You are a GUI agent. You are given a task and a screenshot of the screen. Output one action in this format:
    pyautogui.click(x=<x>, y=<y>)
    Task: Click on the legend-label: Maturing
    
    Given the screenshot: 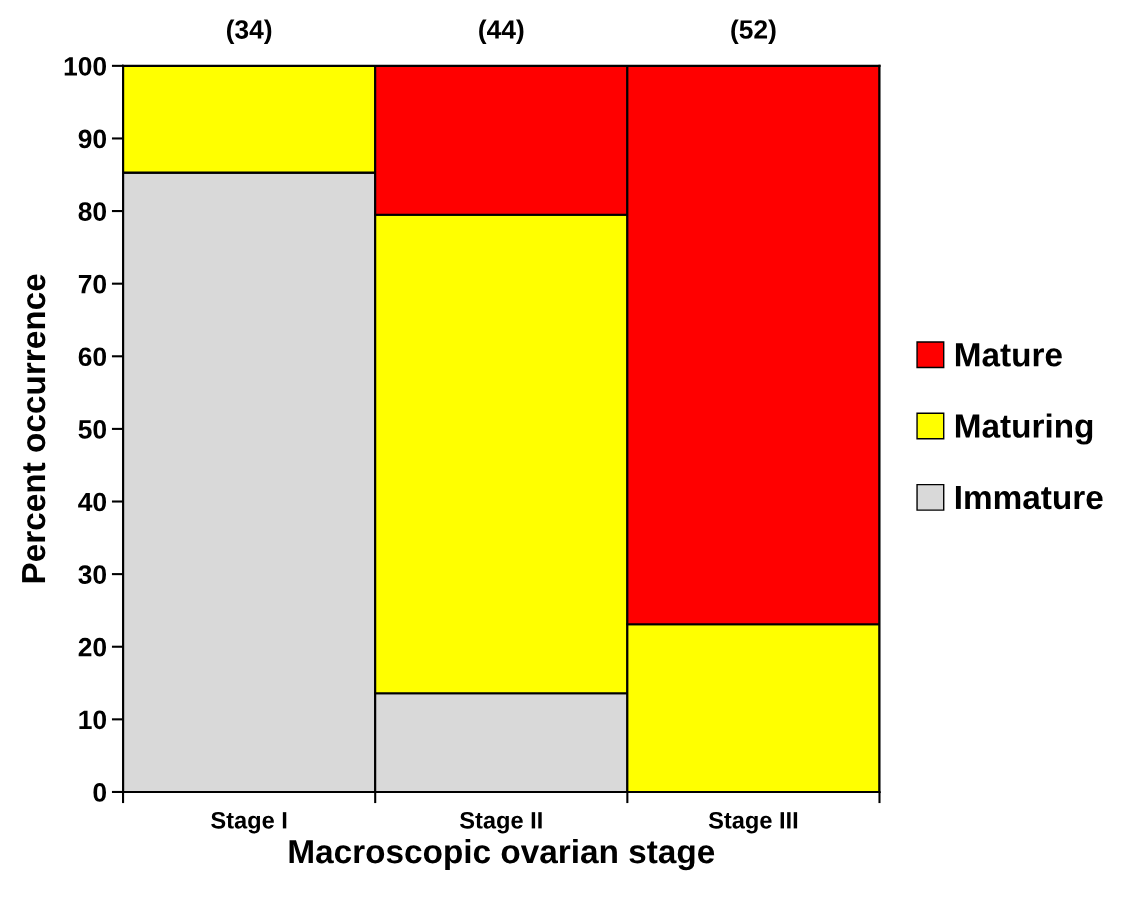 What is the action you would take?
    pyautogui.click(x=1024, y=429)
    